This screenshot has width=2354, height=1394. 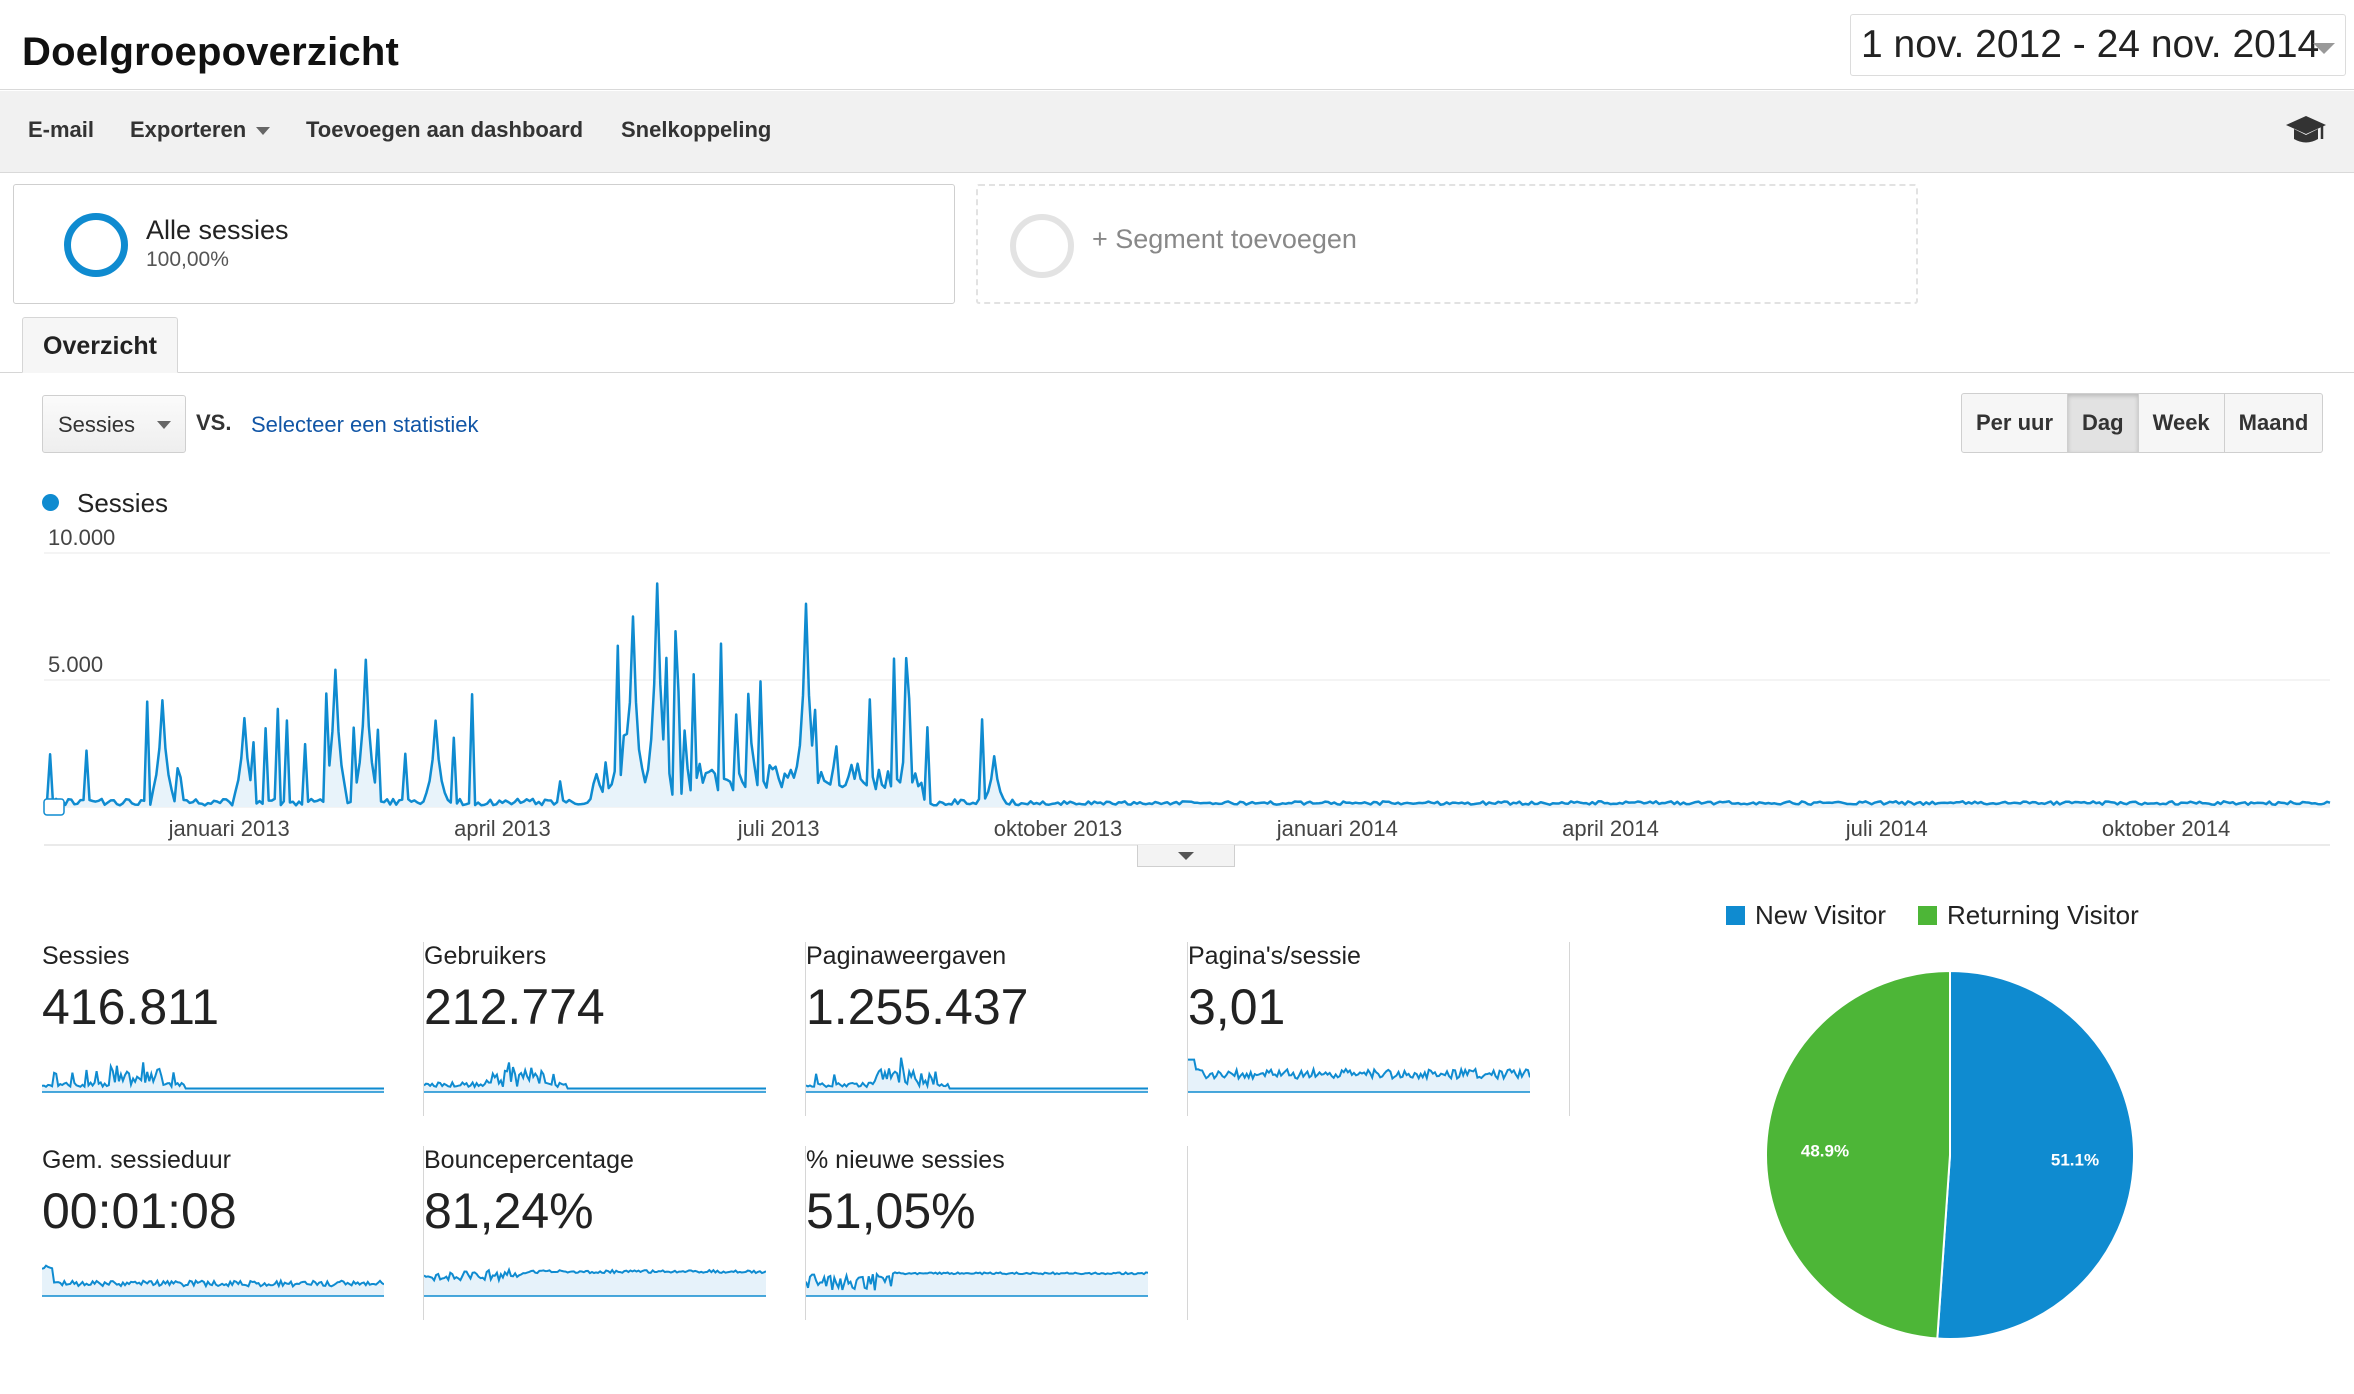 I want to click on x-tick-label: januari 2013, so click(x=229, y=828).